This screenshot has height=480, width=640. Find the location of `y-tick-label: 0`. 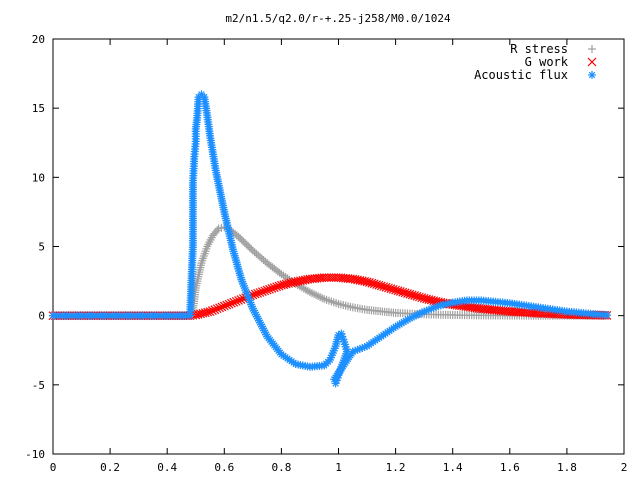

y-tick-label: 0 is located at coordinates (41, 316).